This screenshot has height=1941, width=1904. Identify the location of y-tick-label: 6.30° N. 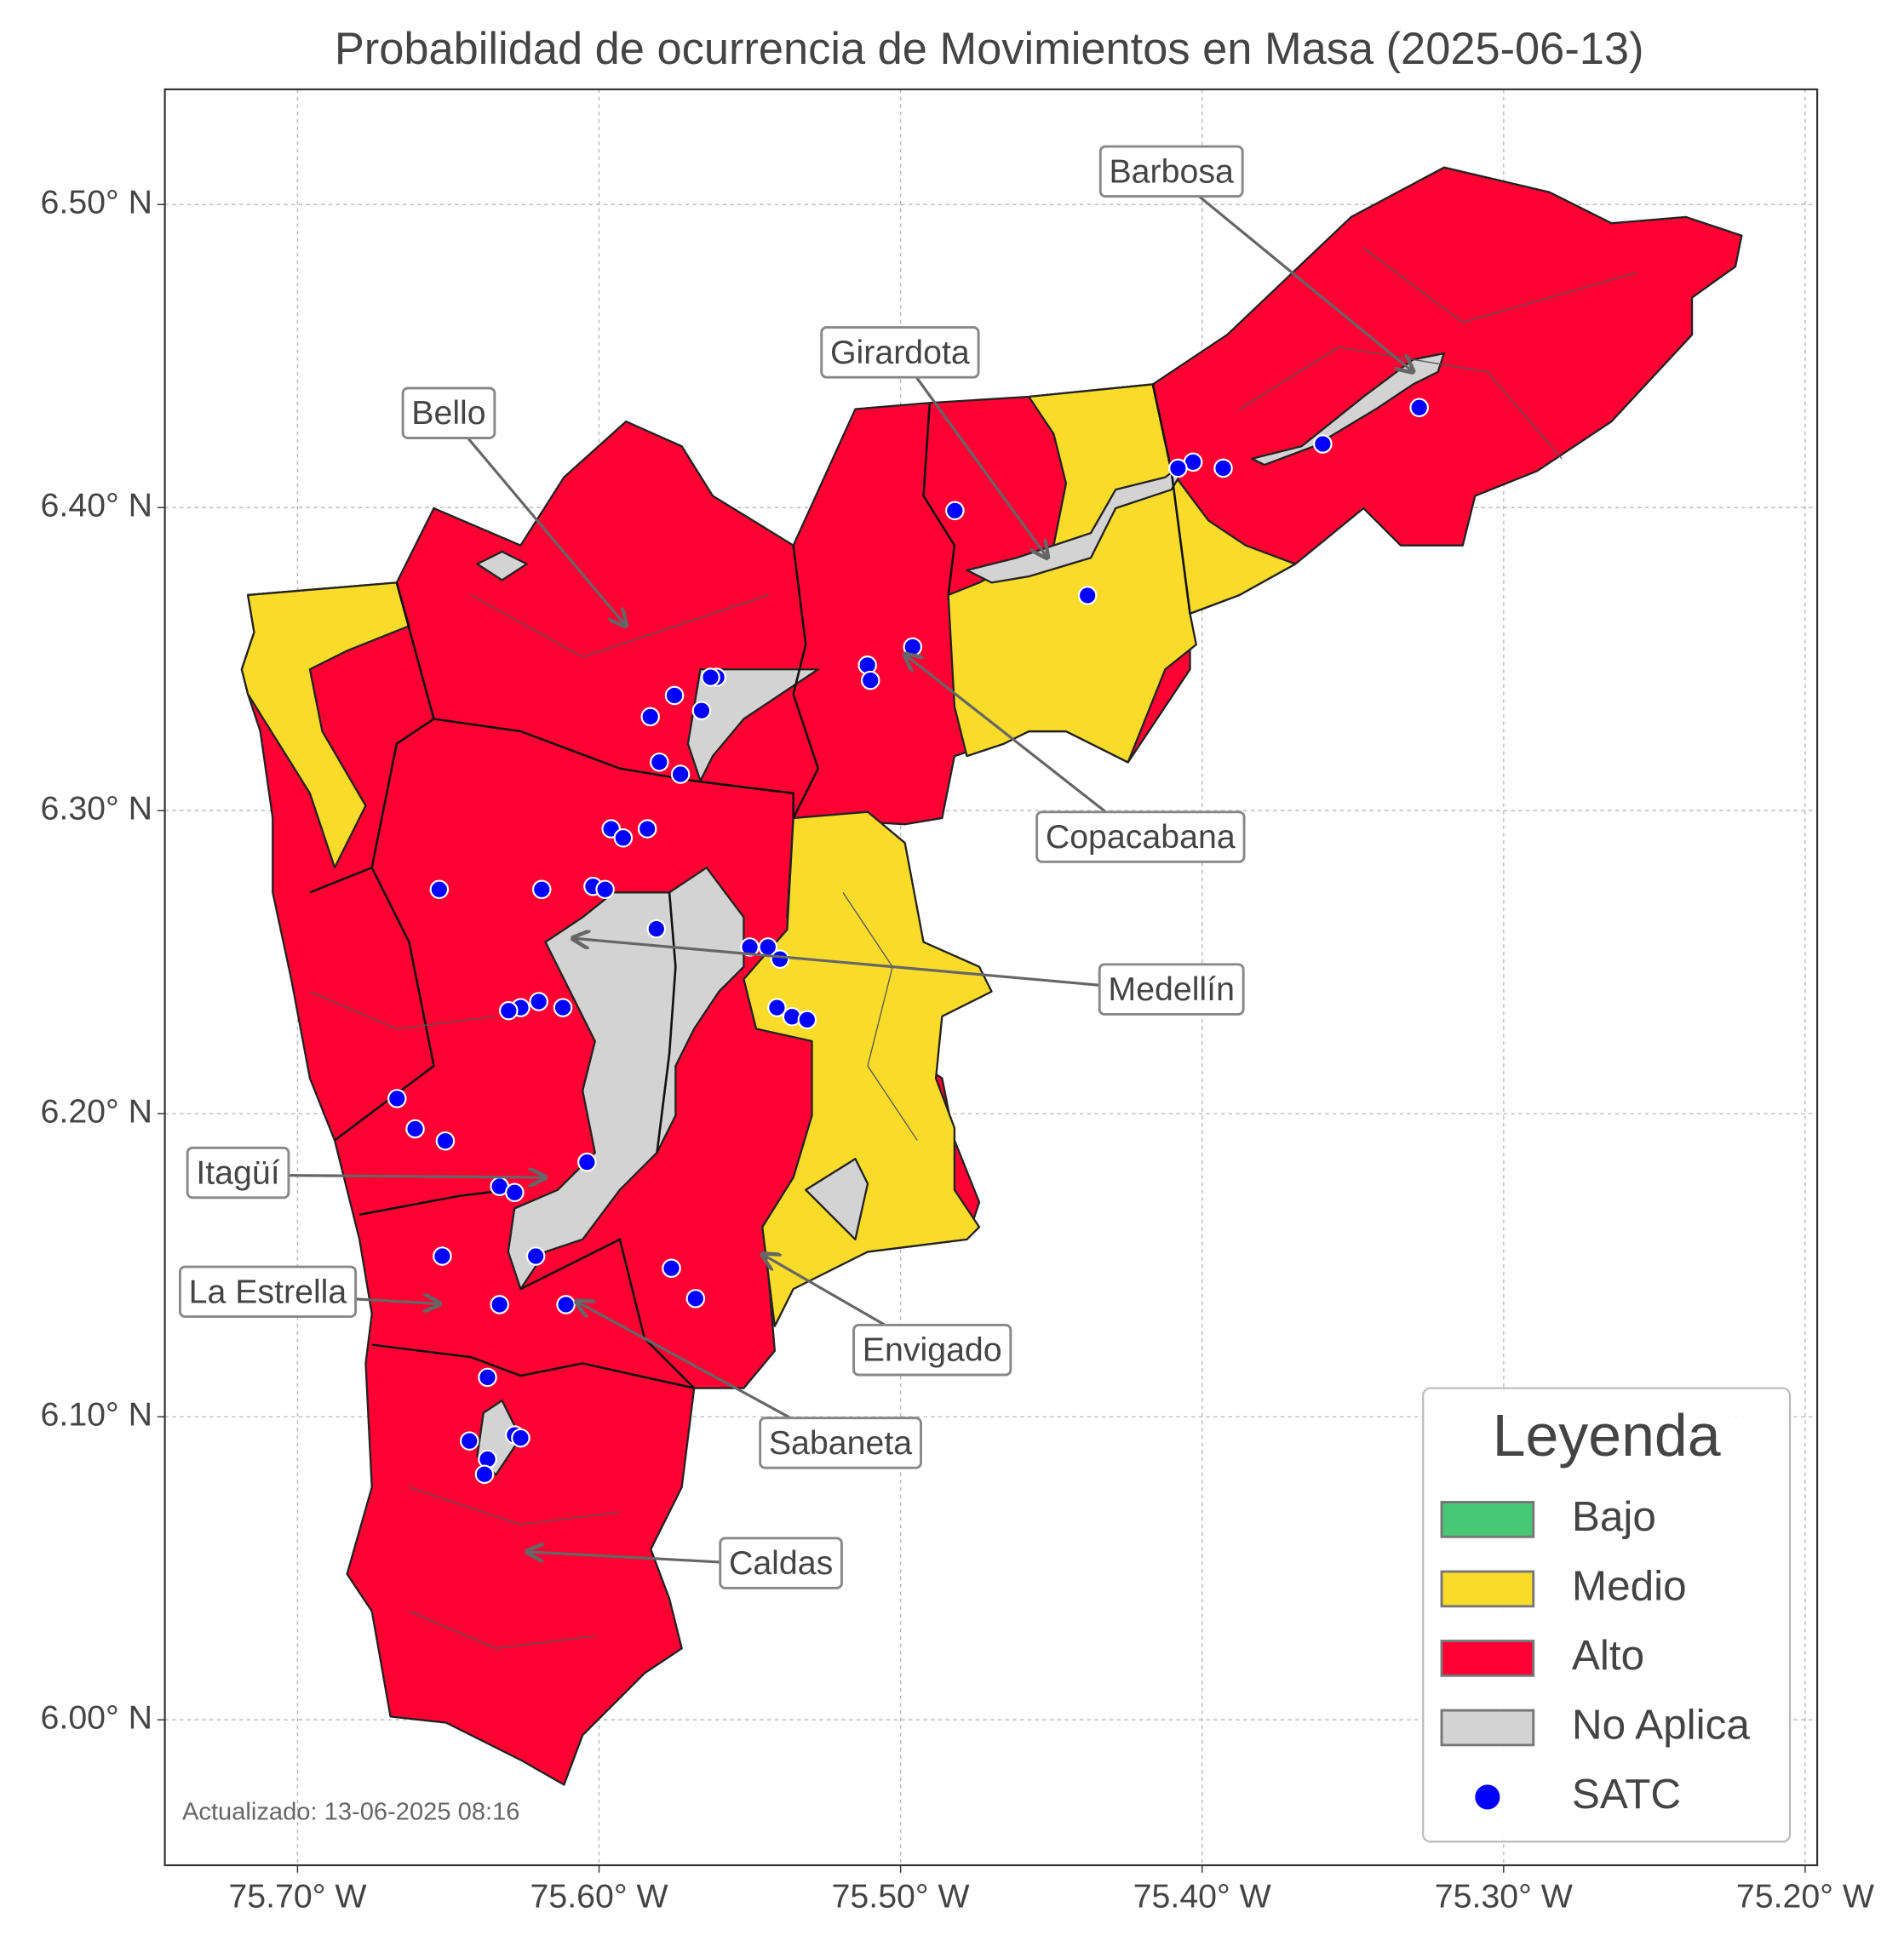
(97, 808).